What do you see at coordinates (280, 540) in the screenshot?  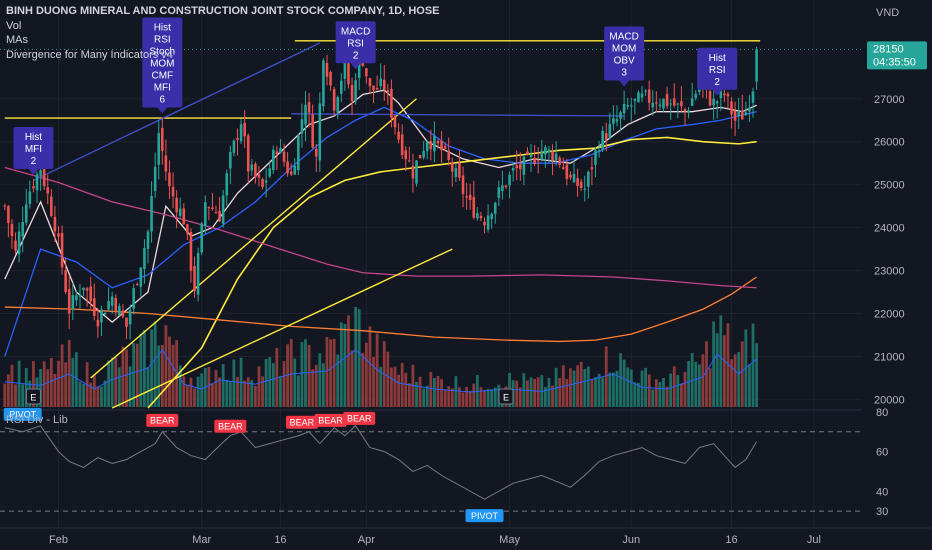 I see `time-tick-label: 16` at bounding box center [280, 540].